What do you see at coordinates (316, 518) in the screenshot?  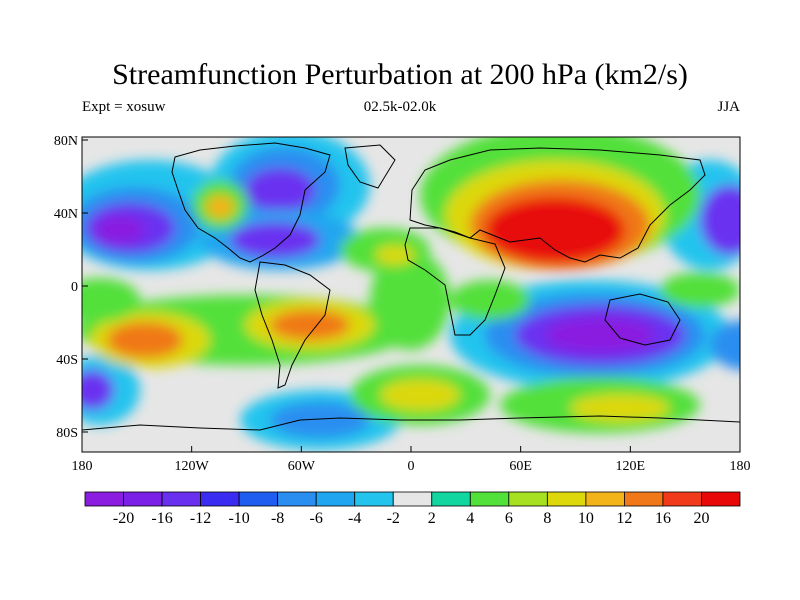 I see `colorbar-label: -6` at bounding box center [316, 518].